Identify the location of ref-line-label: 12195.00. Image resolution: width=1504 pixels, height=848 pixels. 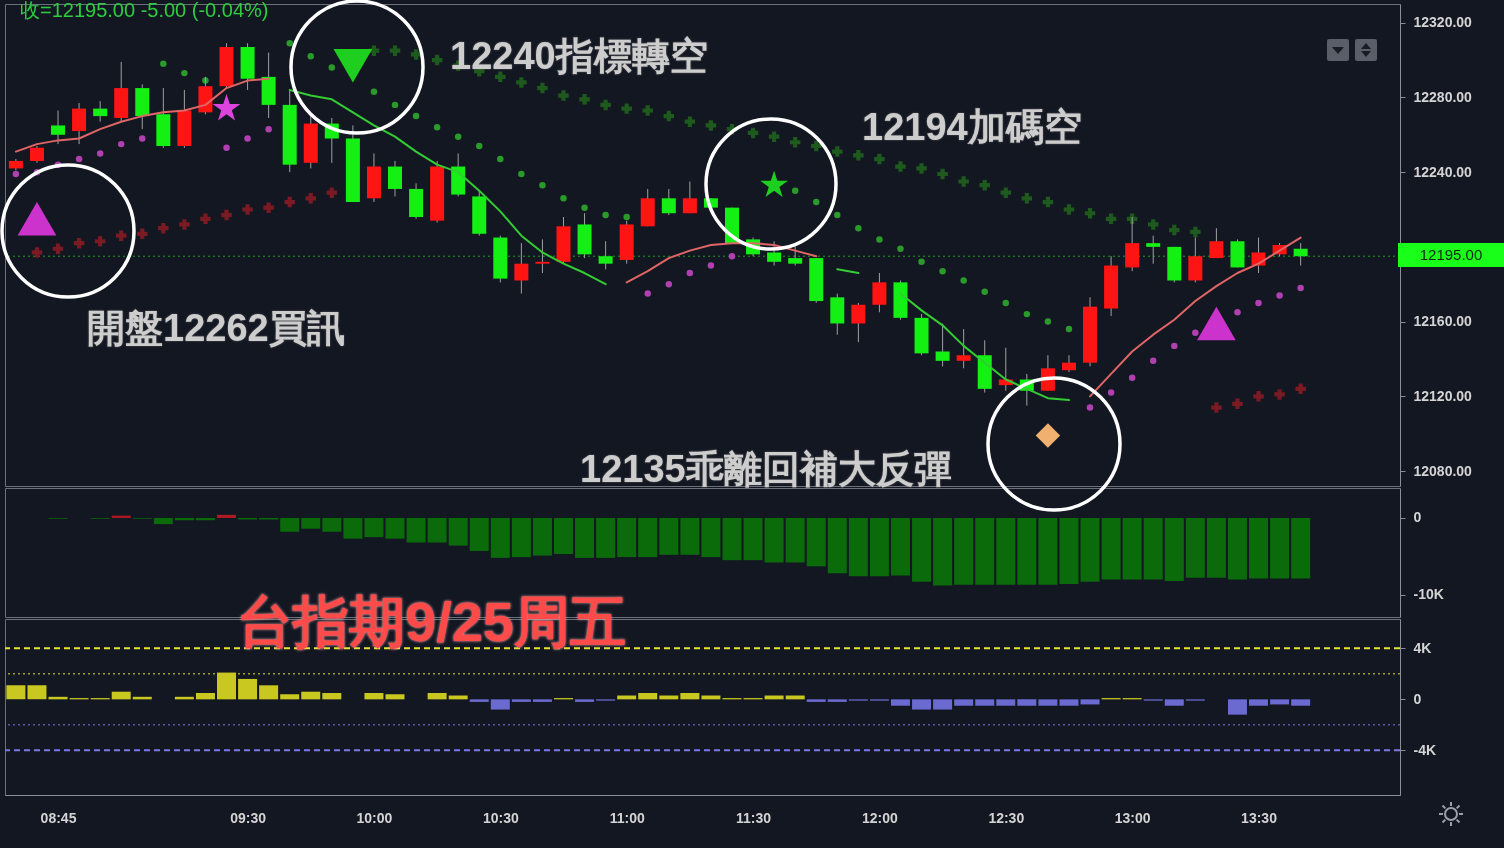
(1451, 255).